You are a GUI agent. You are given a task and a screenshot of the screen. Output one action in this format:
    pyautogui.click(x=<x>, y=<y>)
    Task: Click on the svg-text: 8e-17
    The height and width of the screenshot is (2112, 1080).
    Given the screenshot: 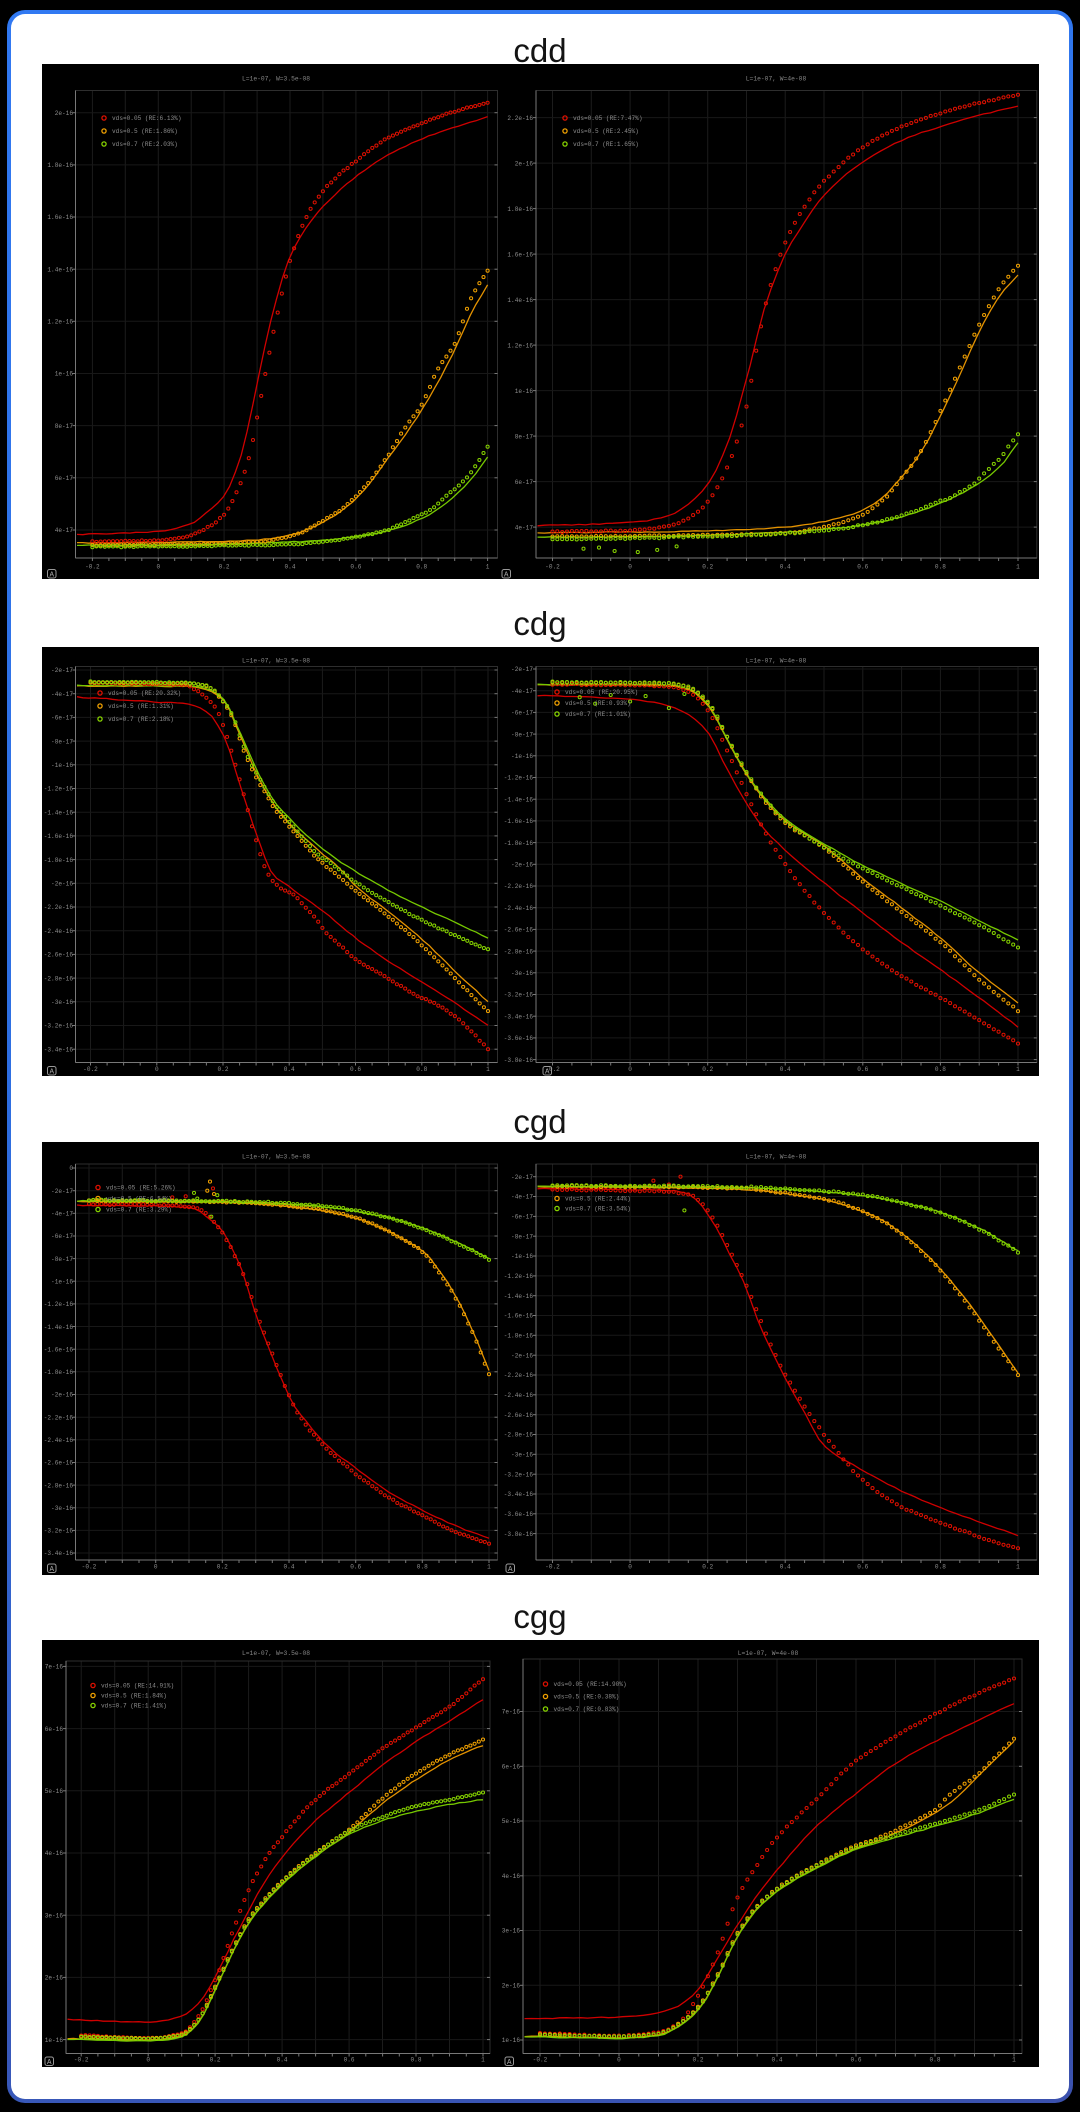 What is the action you would take?
    pyautogui.click(x=64, y=426)
    